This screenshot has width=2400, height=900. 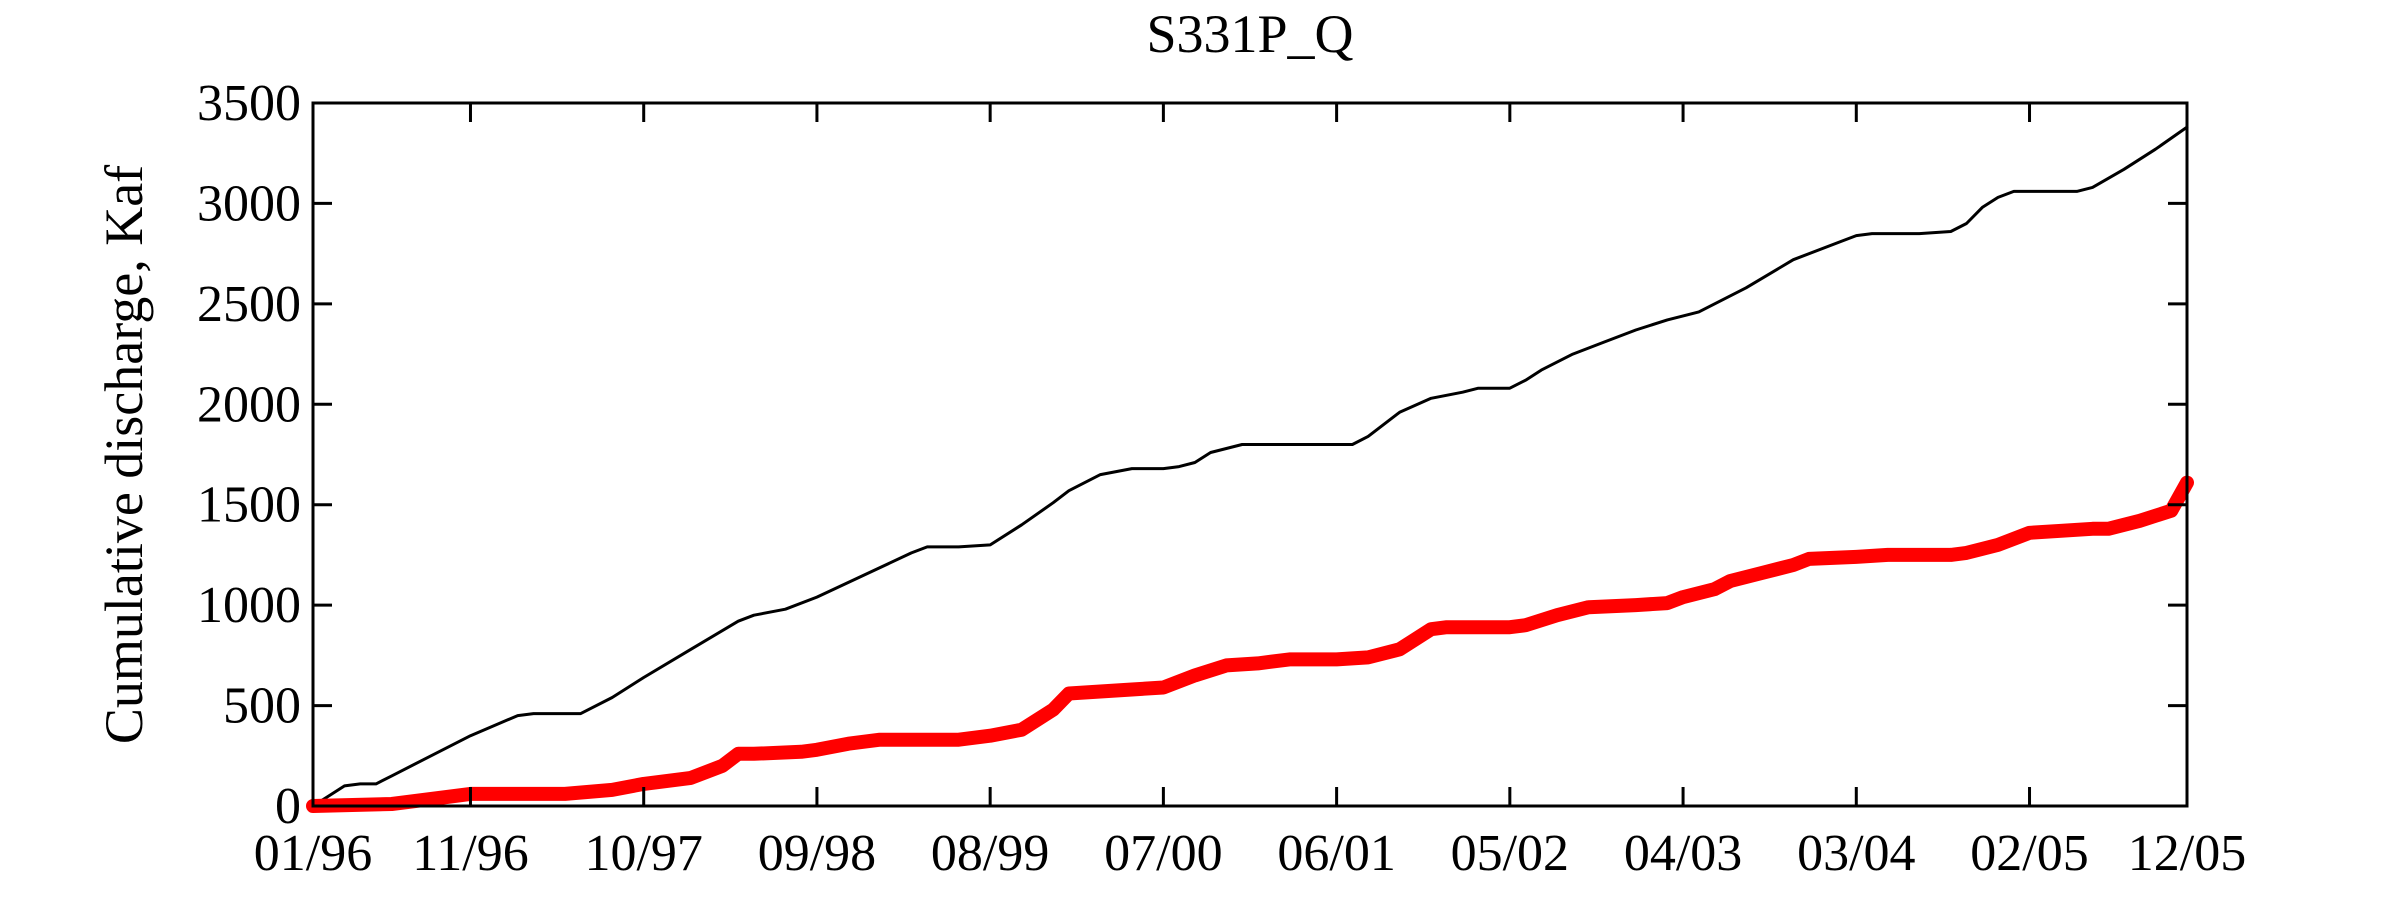 What do you see at coordinates (1683, 853) in the screenshot?
I see `x-tick-label: 04/03` at bounding box center [1683, 853].